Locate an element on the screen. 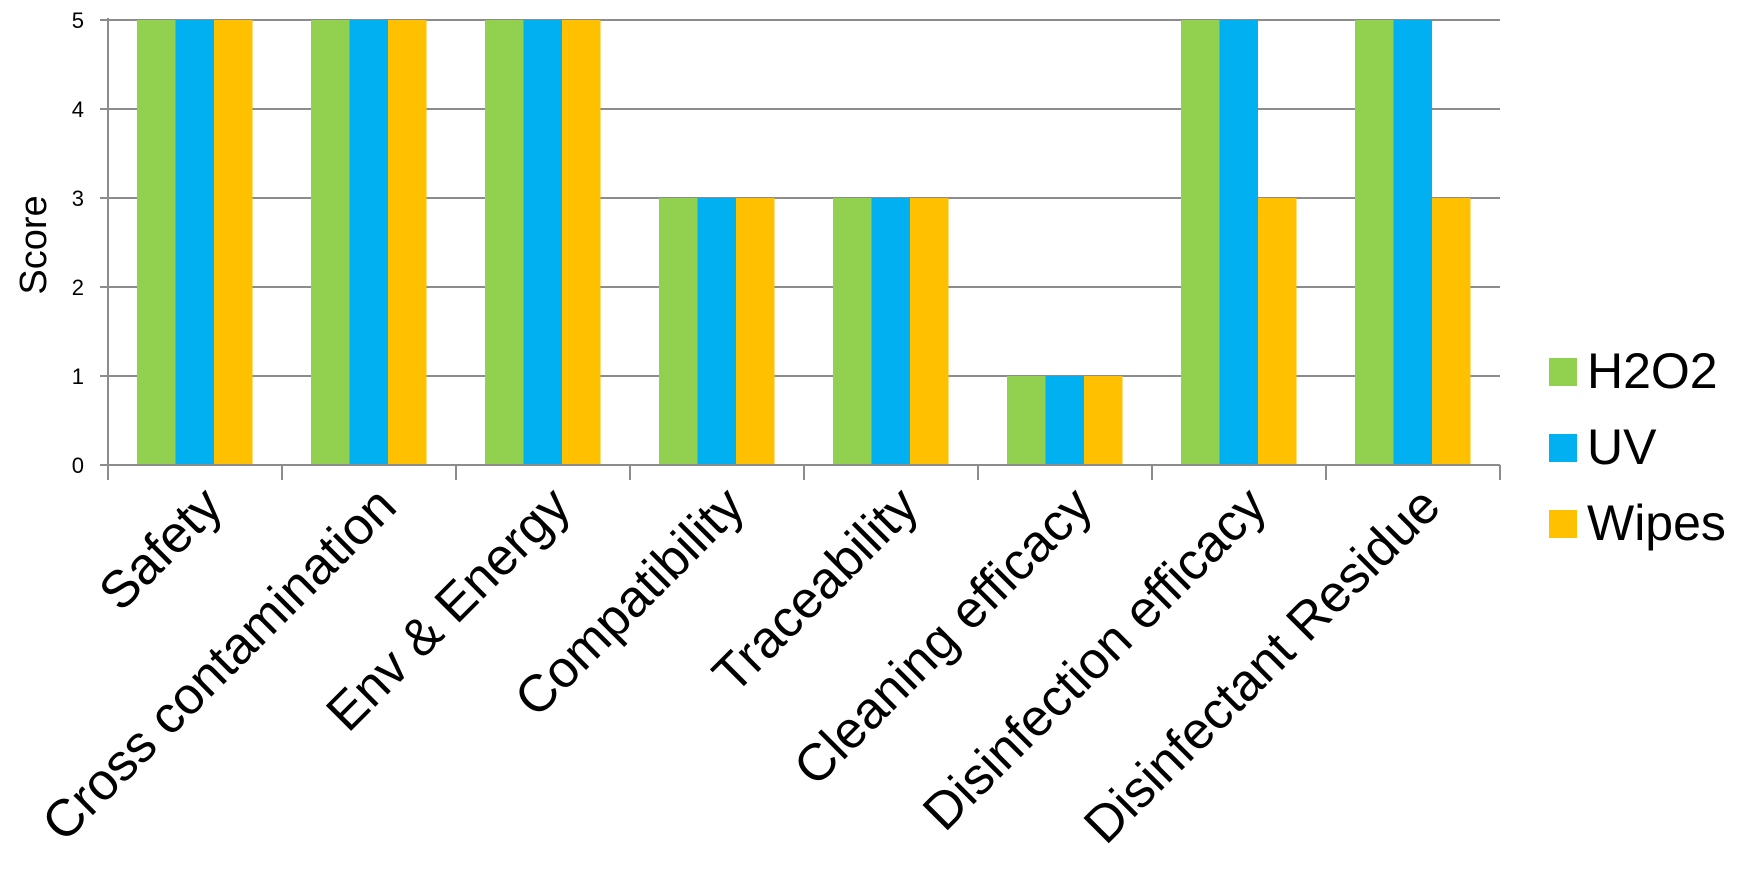  y-tick-label: 1 is located at coordinates (78, 376).